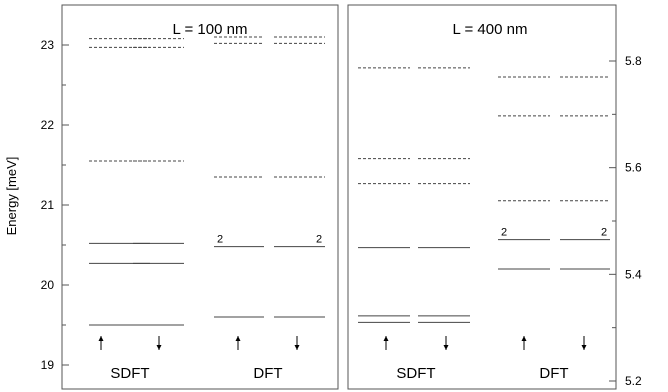 The height and width of the screenshot is (392, 668). Describe the element at coordinates (633, 61) in the screenshot. I see `y-tick-label: 5.8` at that location.